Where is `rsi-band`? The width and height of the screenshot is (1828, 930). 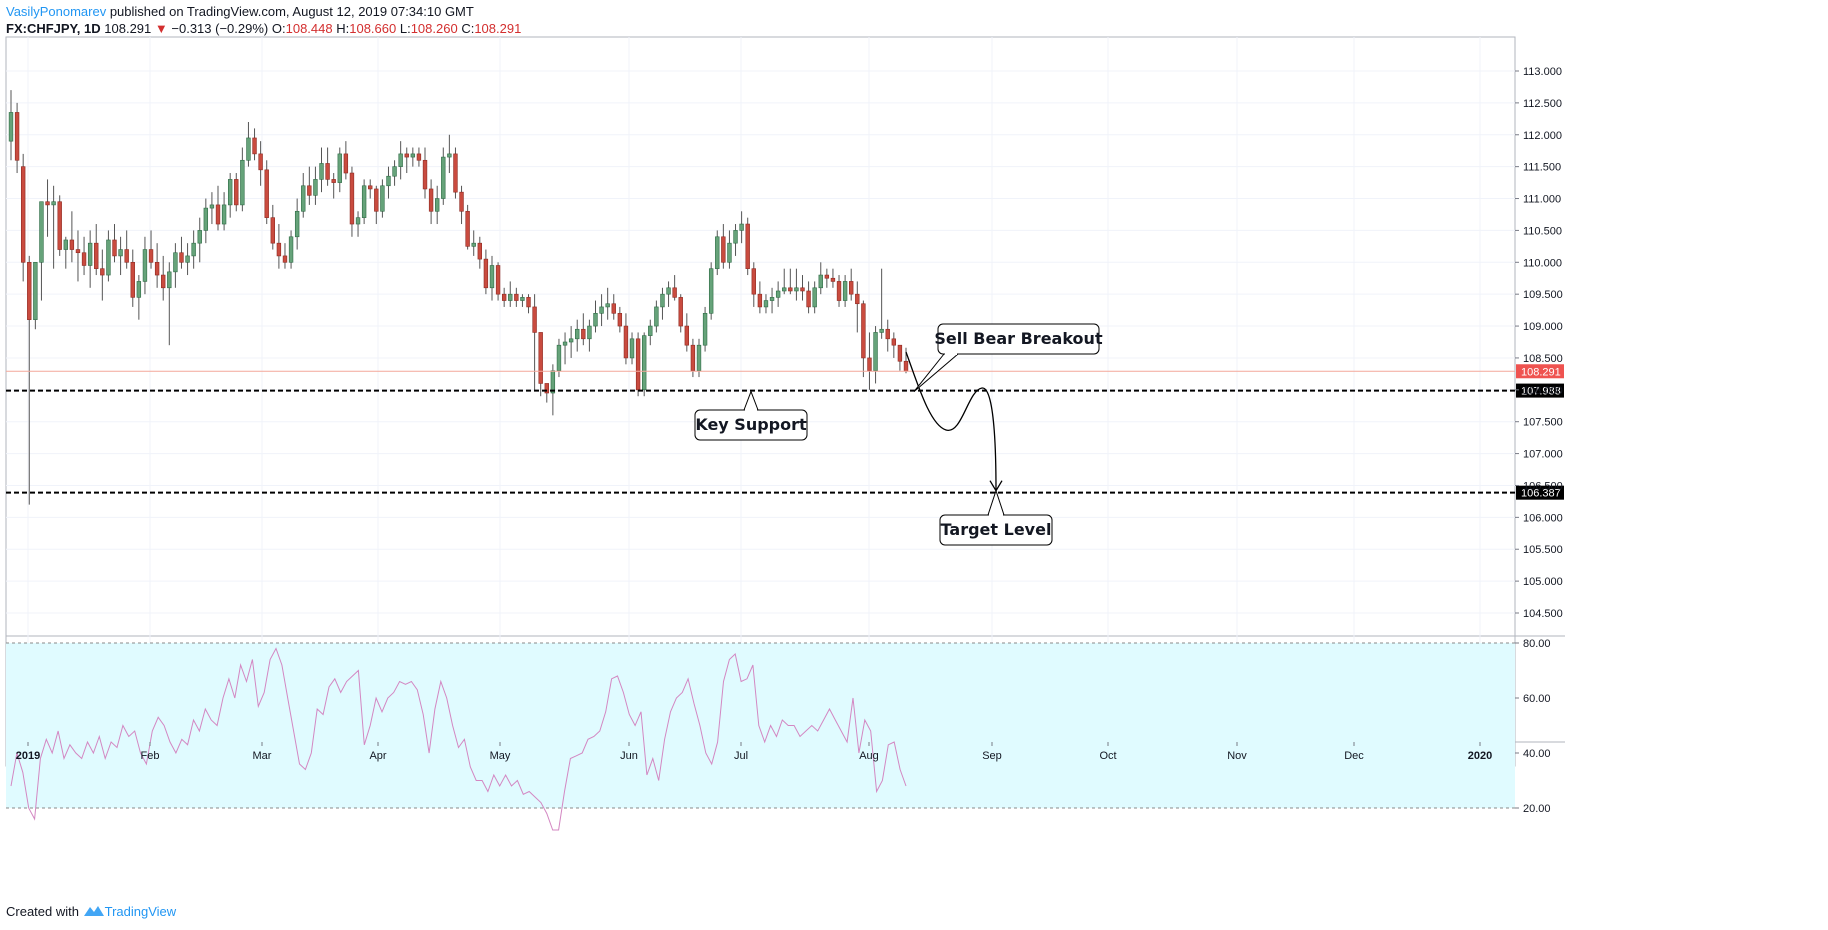 rsi-band is located at coordinates (760, 725).